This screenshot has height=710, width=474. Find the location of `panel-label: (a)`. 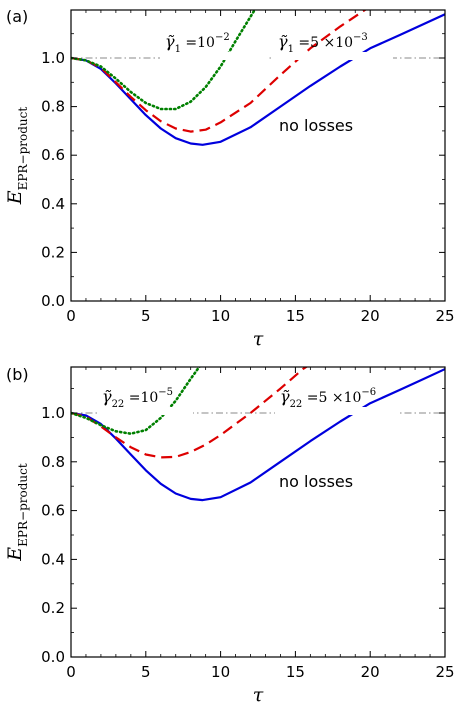

panel-label: (a) is located at coordinates (17, 16).